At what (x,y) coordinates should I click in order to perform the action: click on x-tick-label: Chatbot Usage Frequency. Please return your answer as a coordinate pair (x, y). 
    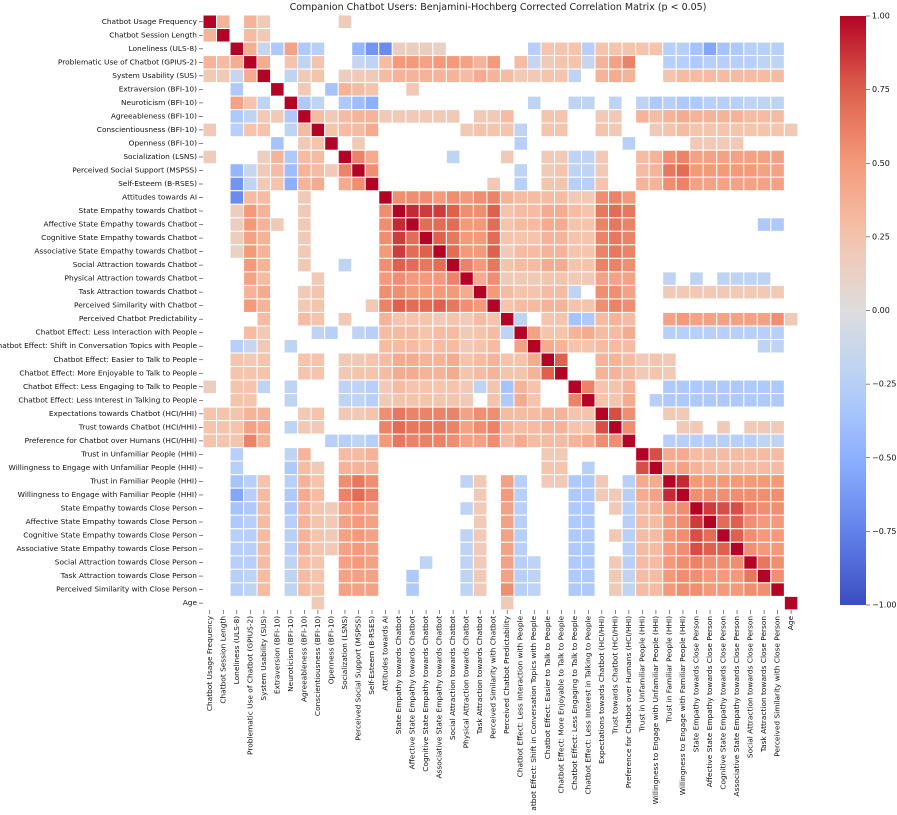
    Looking at the image, I should click on (209, 663).